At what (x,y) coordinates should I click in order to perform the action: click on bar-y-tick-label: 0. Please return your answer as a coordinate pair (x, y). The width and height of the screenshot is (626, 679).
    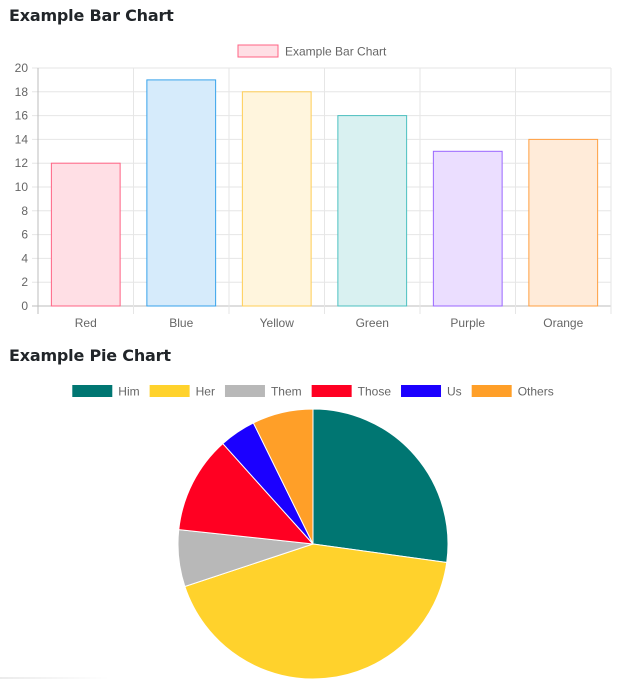
    Looking at the image, I should click on (24, 306).